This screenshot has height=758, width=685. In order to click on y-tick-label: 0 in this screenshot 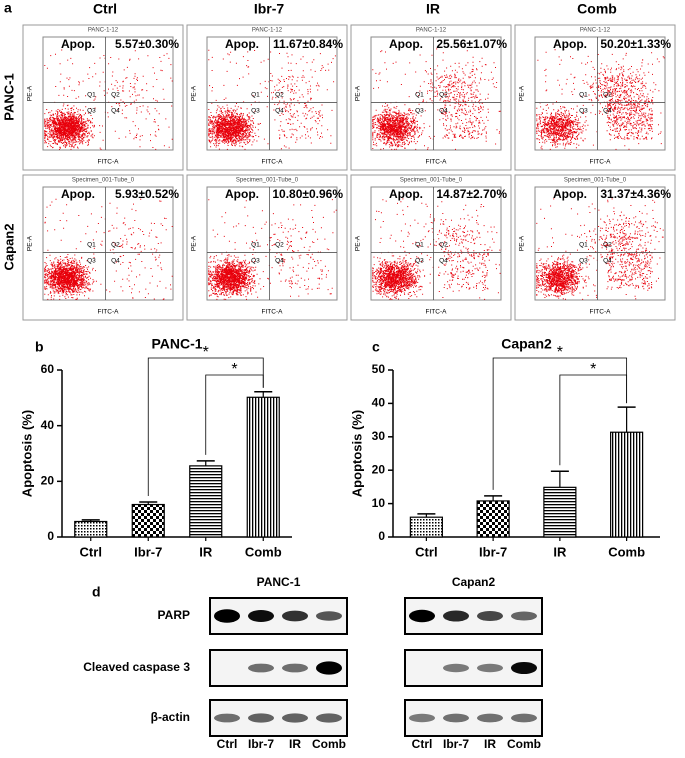, I will do `click(381, 536)`.